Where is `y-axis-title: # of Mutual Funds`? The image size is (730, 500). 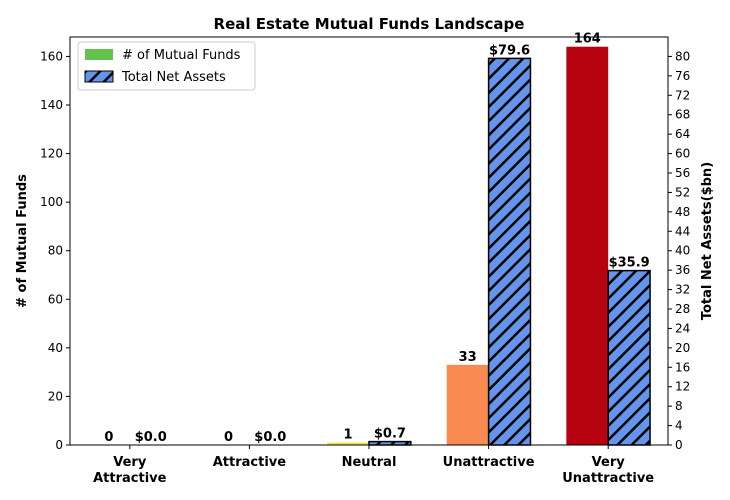
y-axis-title: # of Mutual Funds is located at coordinates (22, 241).